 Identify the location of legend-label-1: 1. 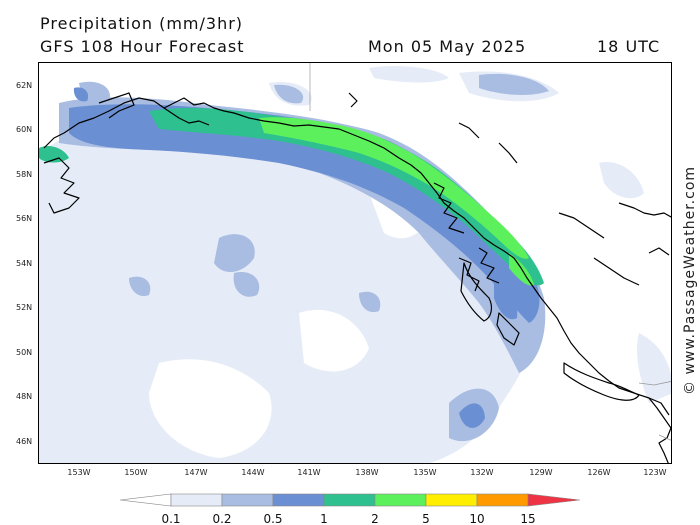
(324, 518).